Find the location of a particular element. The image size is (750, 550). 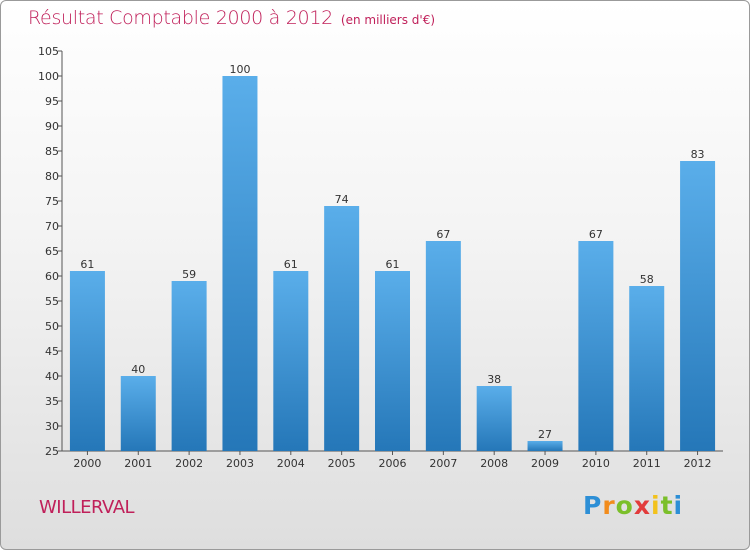

y-tick-label: 100 is located at coordinates (48, 76).